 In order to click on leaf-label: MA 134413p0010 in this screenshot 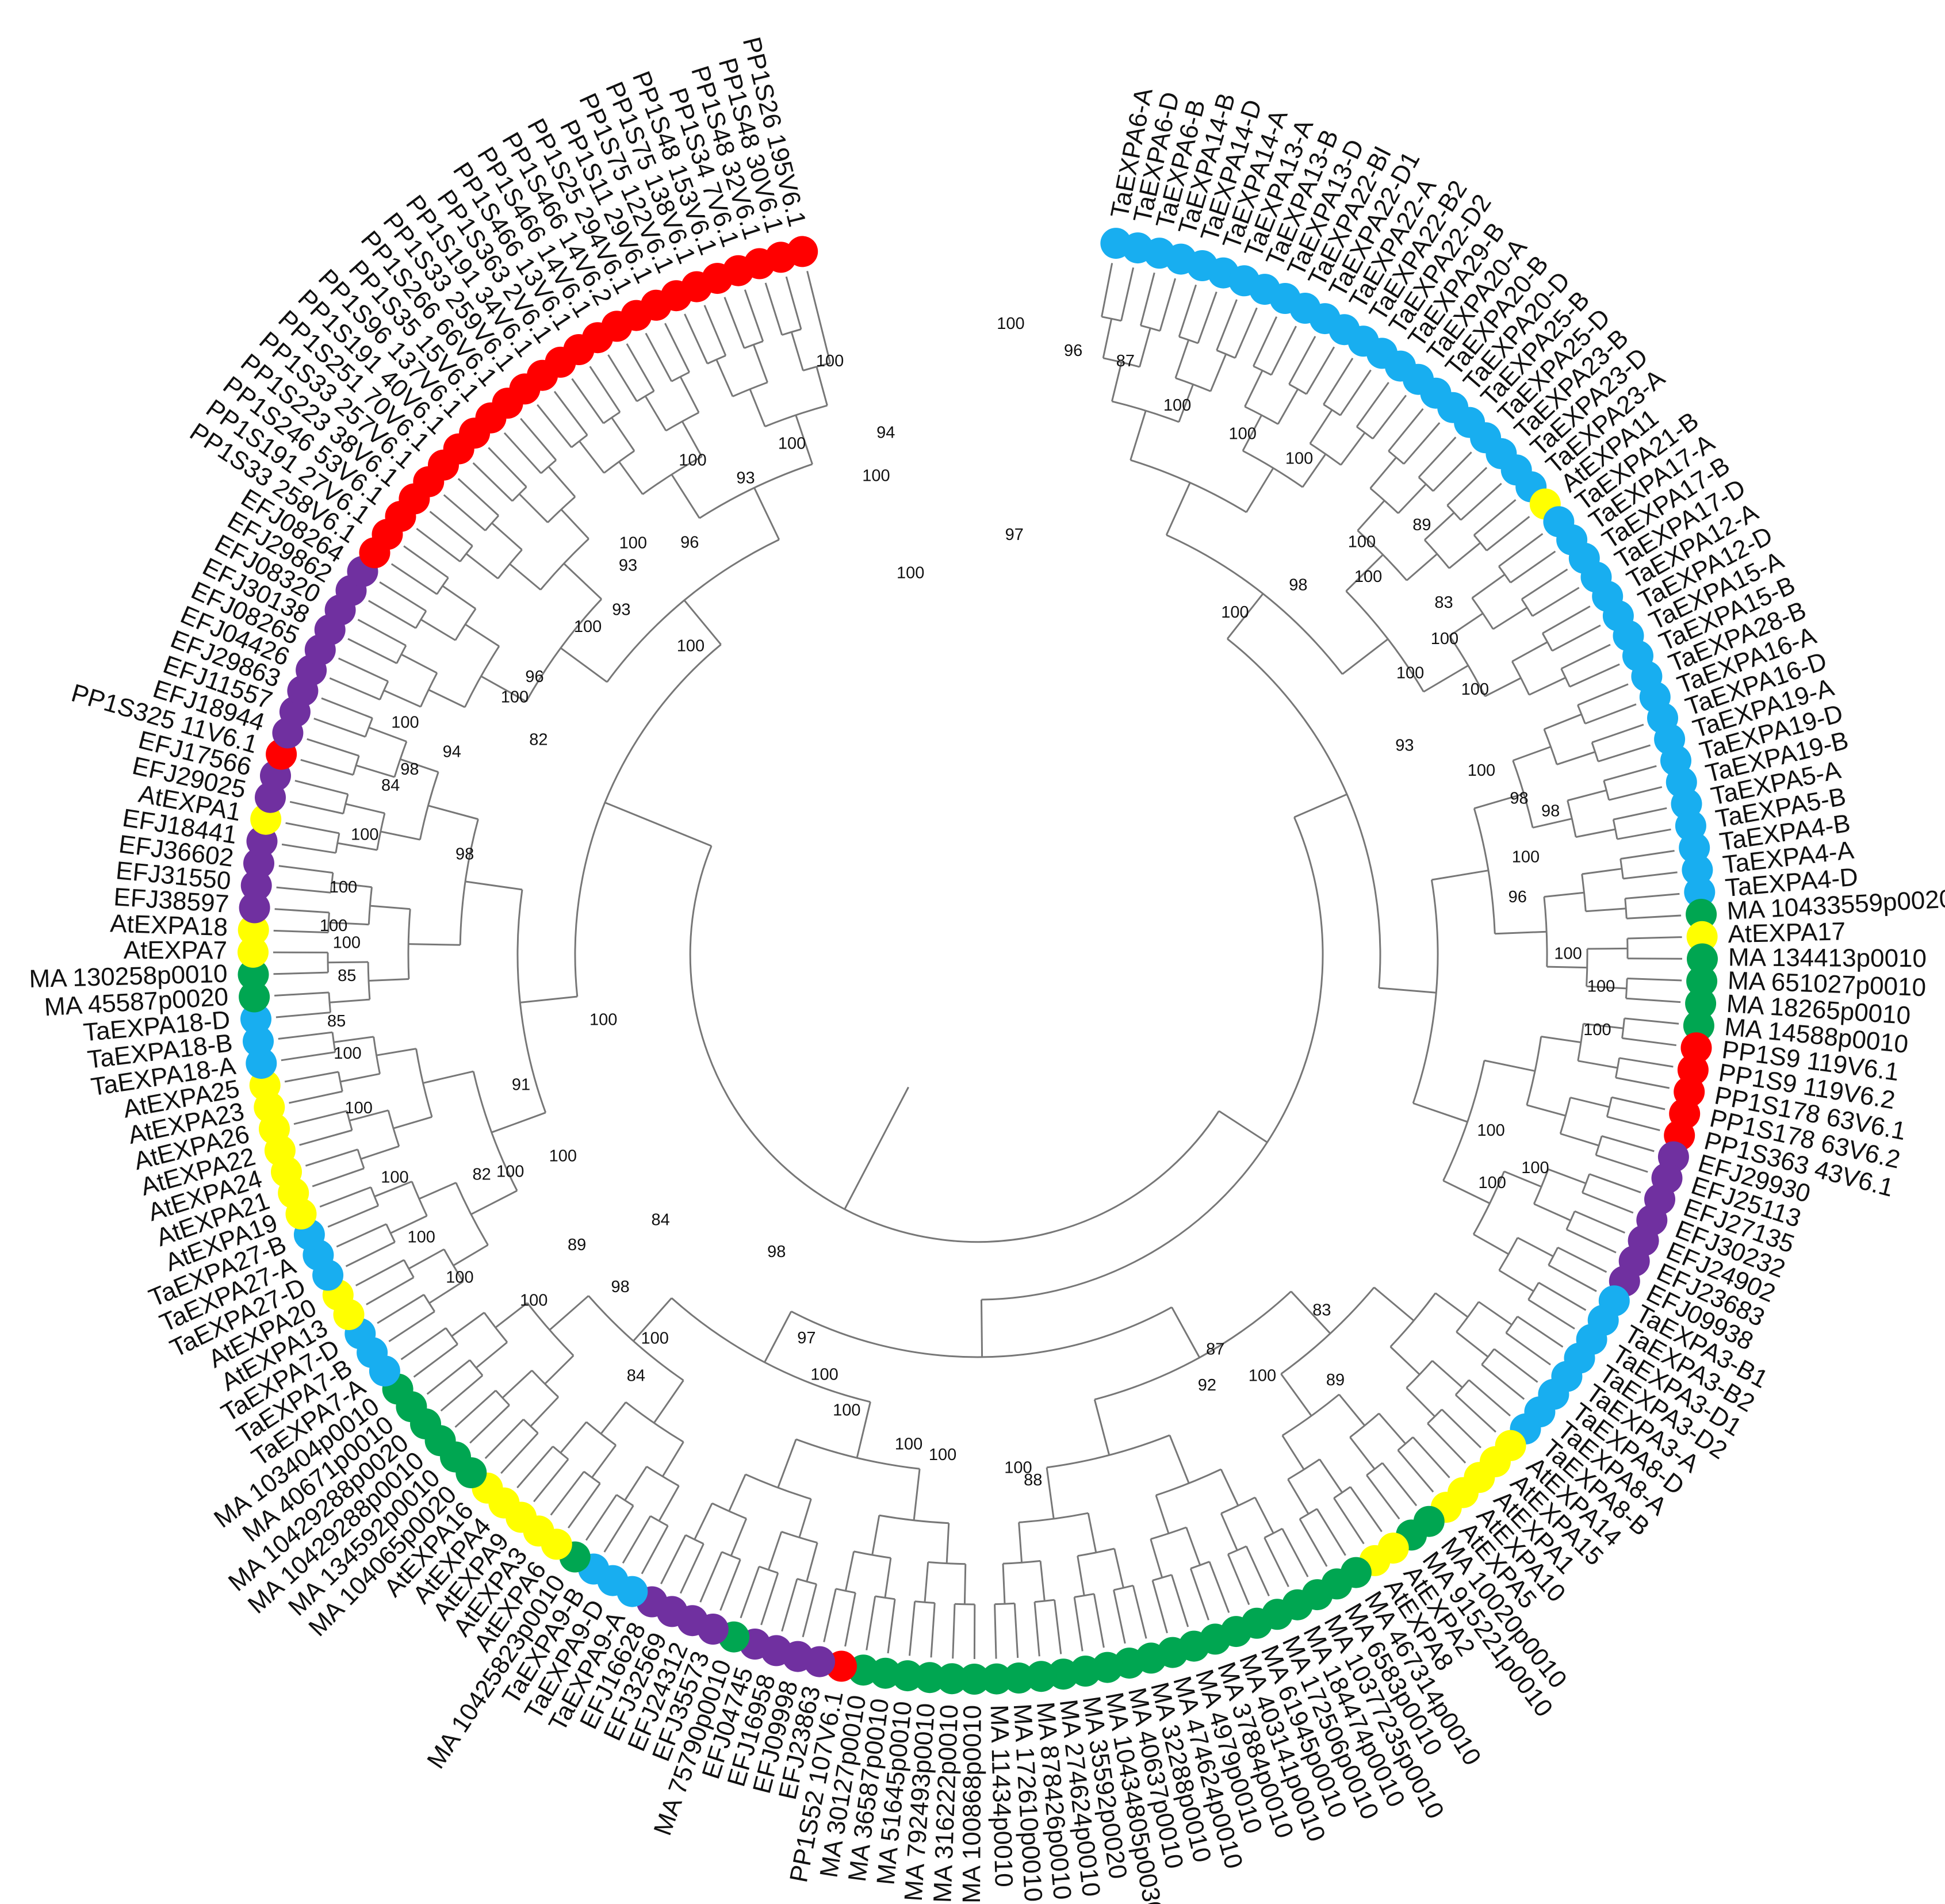, I will do `click(1827, 957)`.